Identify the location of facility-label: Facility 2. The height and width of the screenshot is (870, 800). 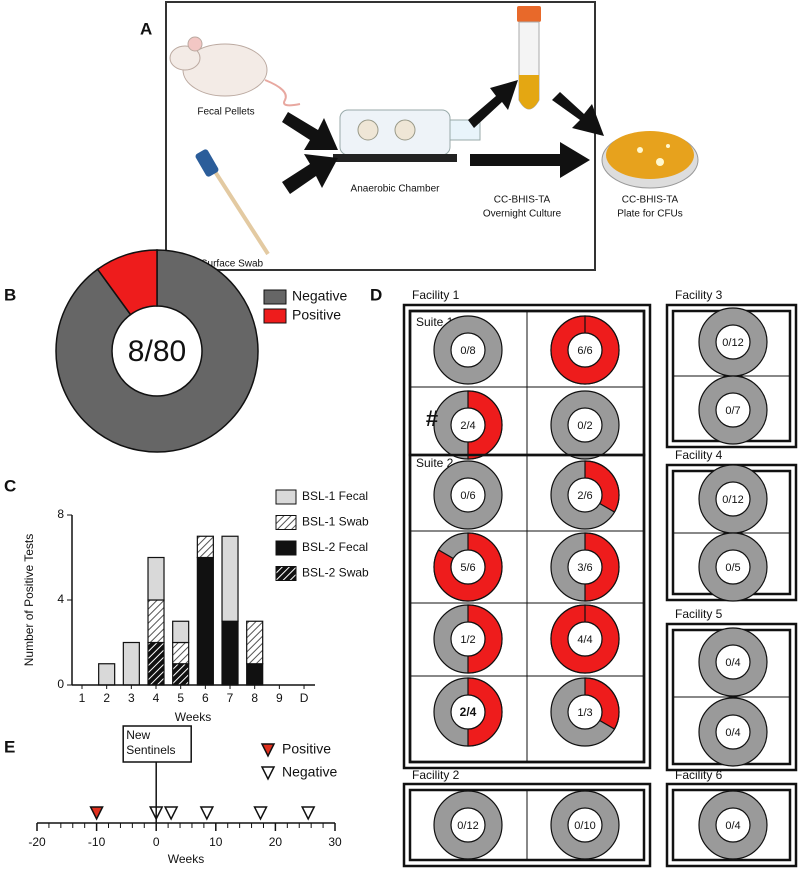
(436, 775).